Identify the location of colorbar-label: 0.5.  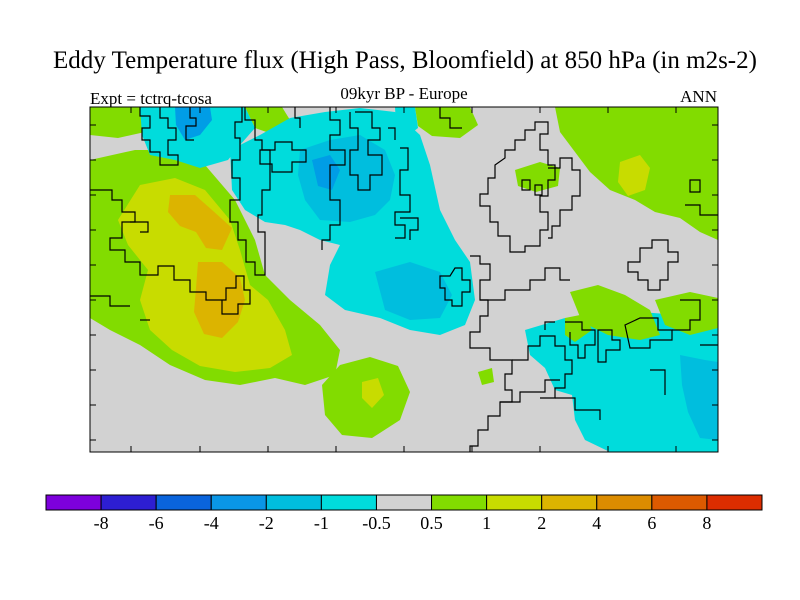
(431, 523).